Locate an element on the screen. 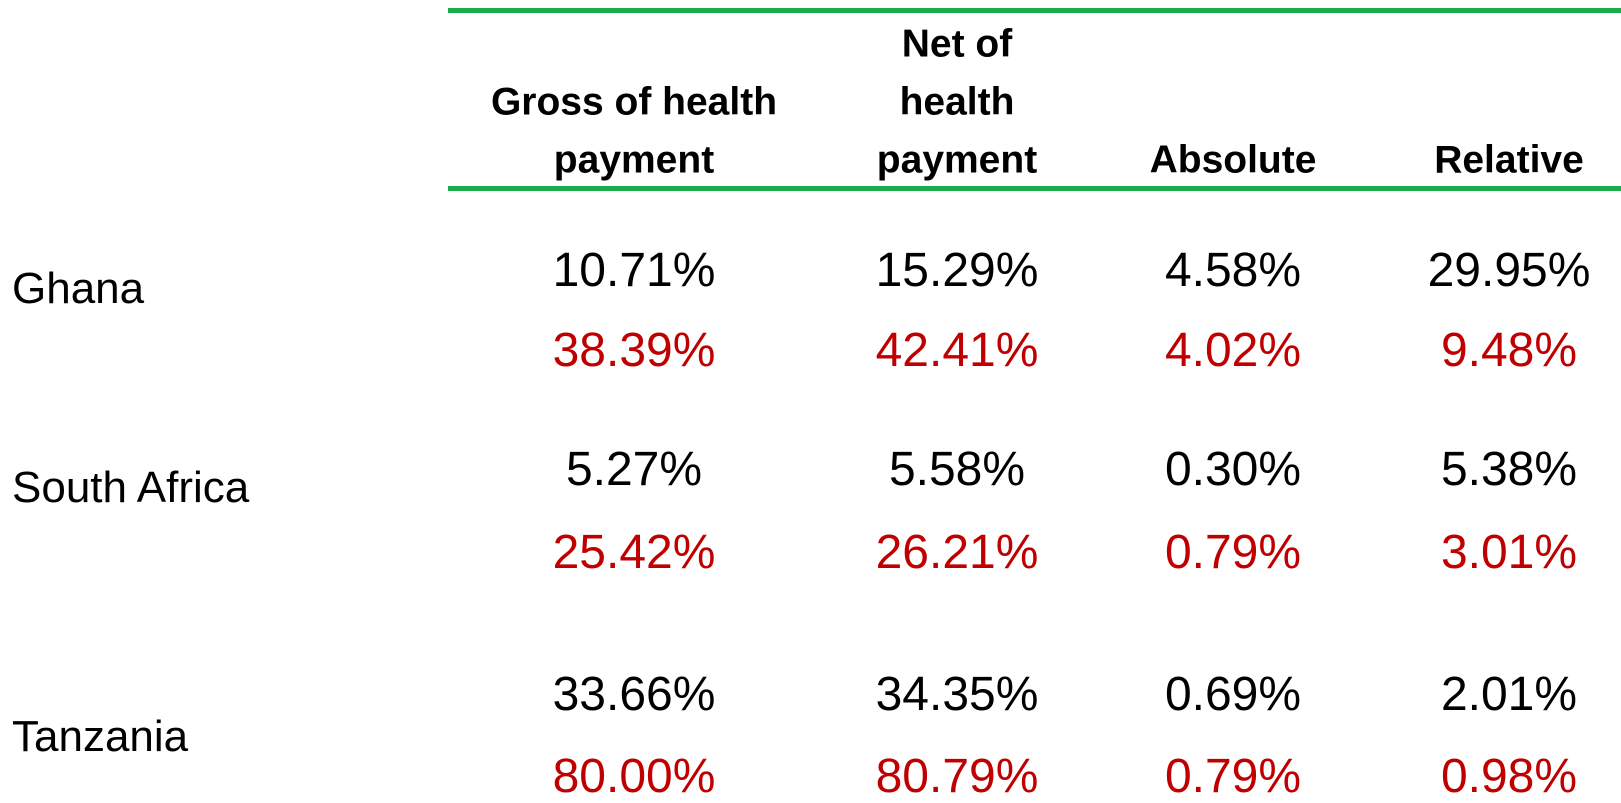  column-header: Relative is located at coordinates (1509, 160).